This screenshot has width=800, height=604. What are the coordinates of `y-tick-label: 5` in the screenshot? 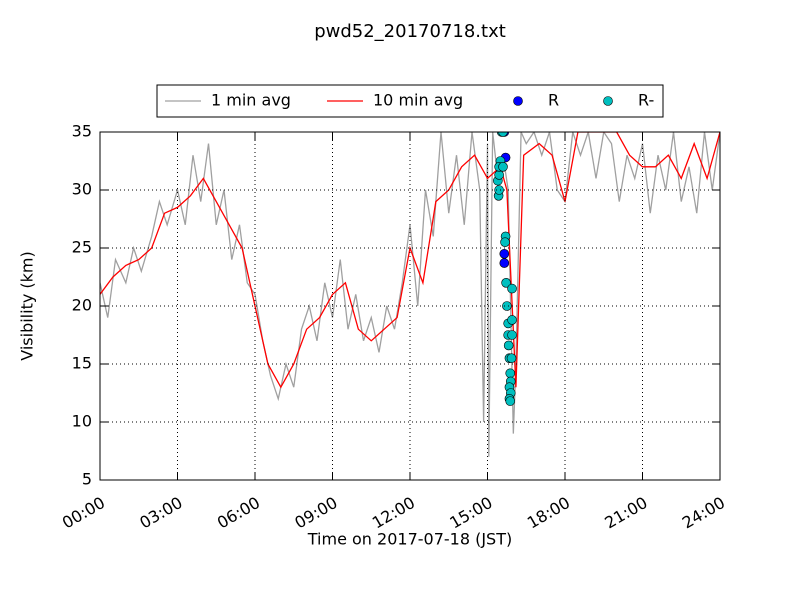 It's located at (87, 479).